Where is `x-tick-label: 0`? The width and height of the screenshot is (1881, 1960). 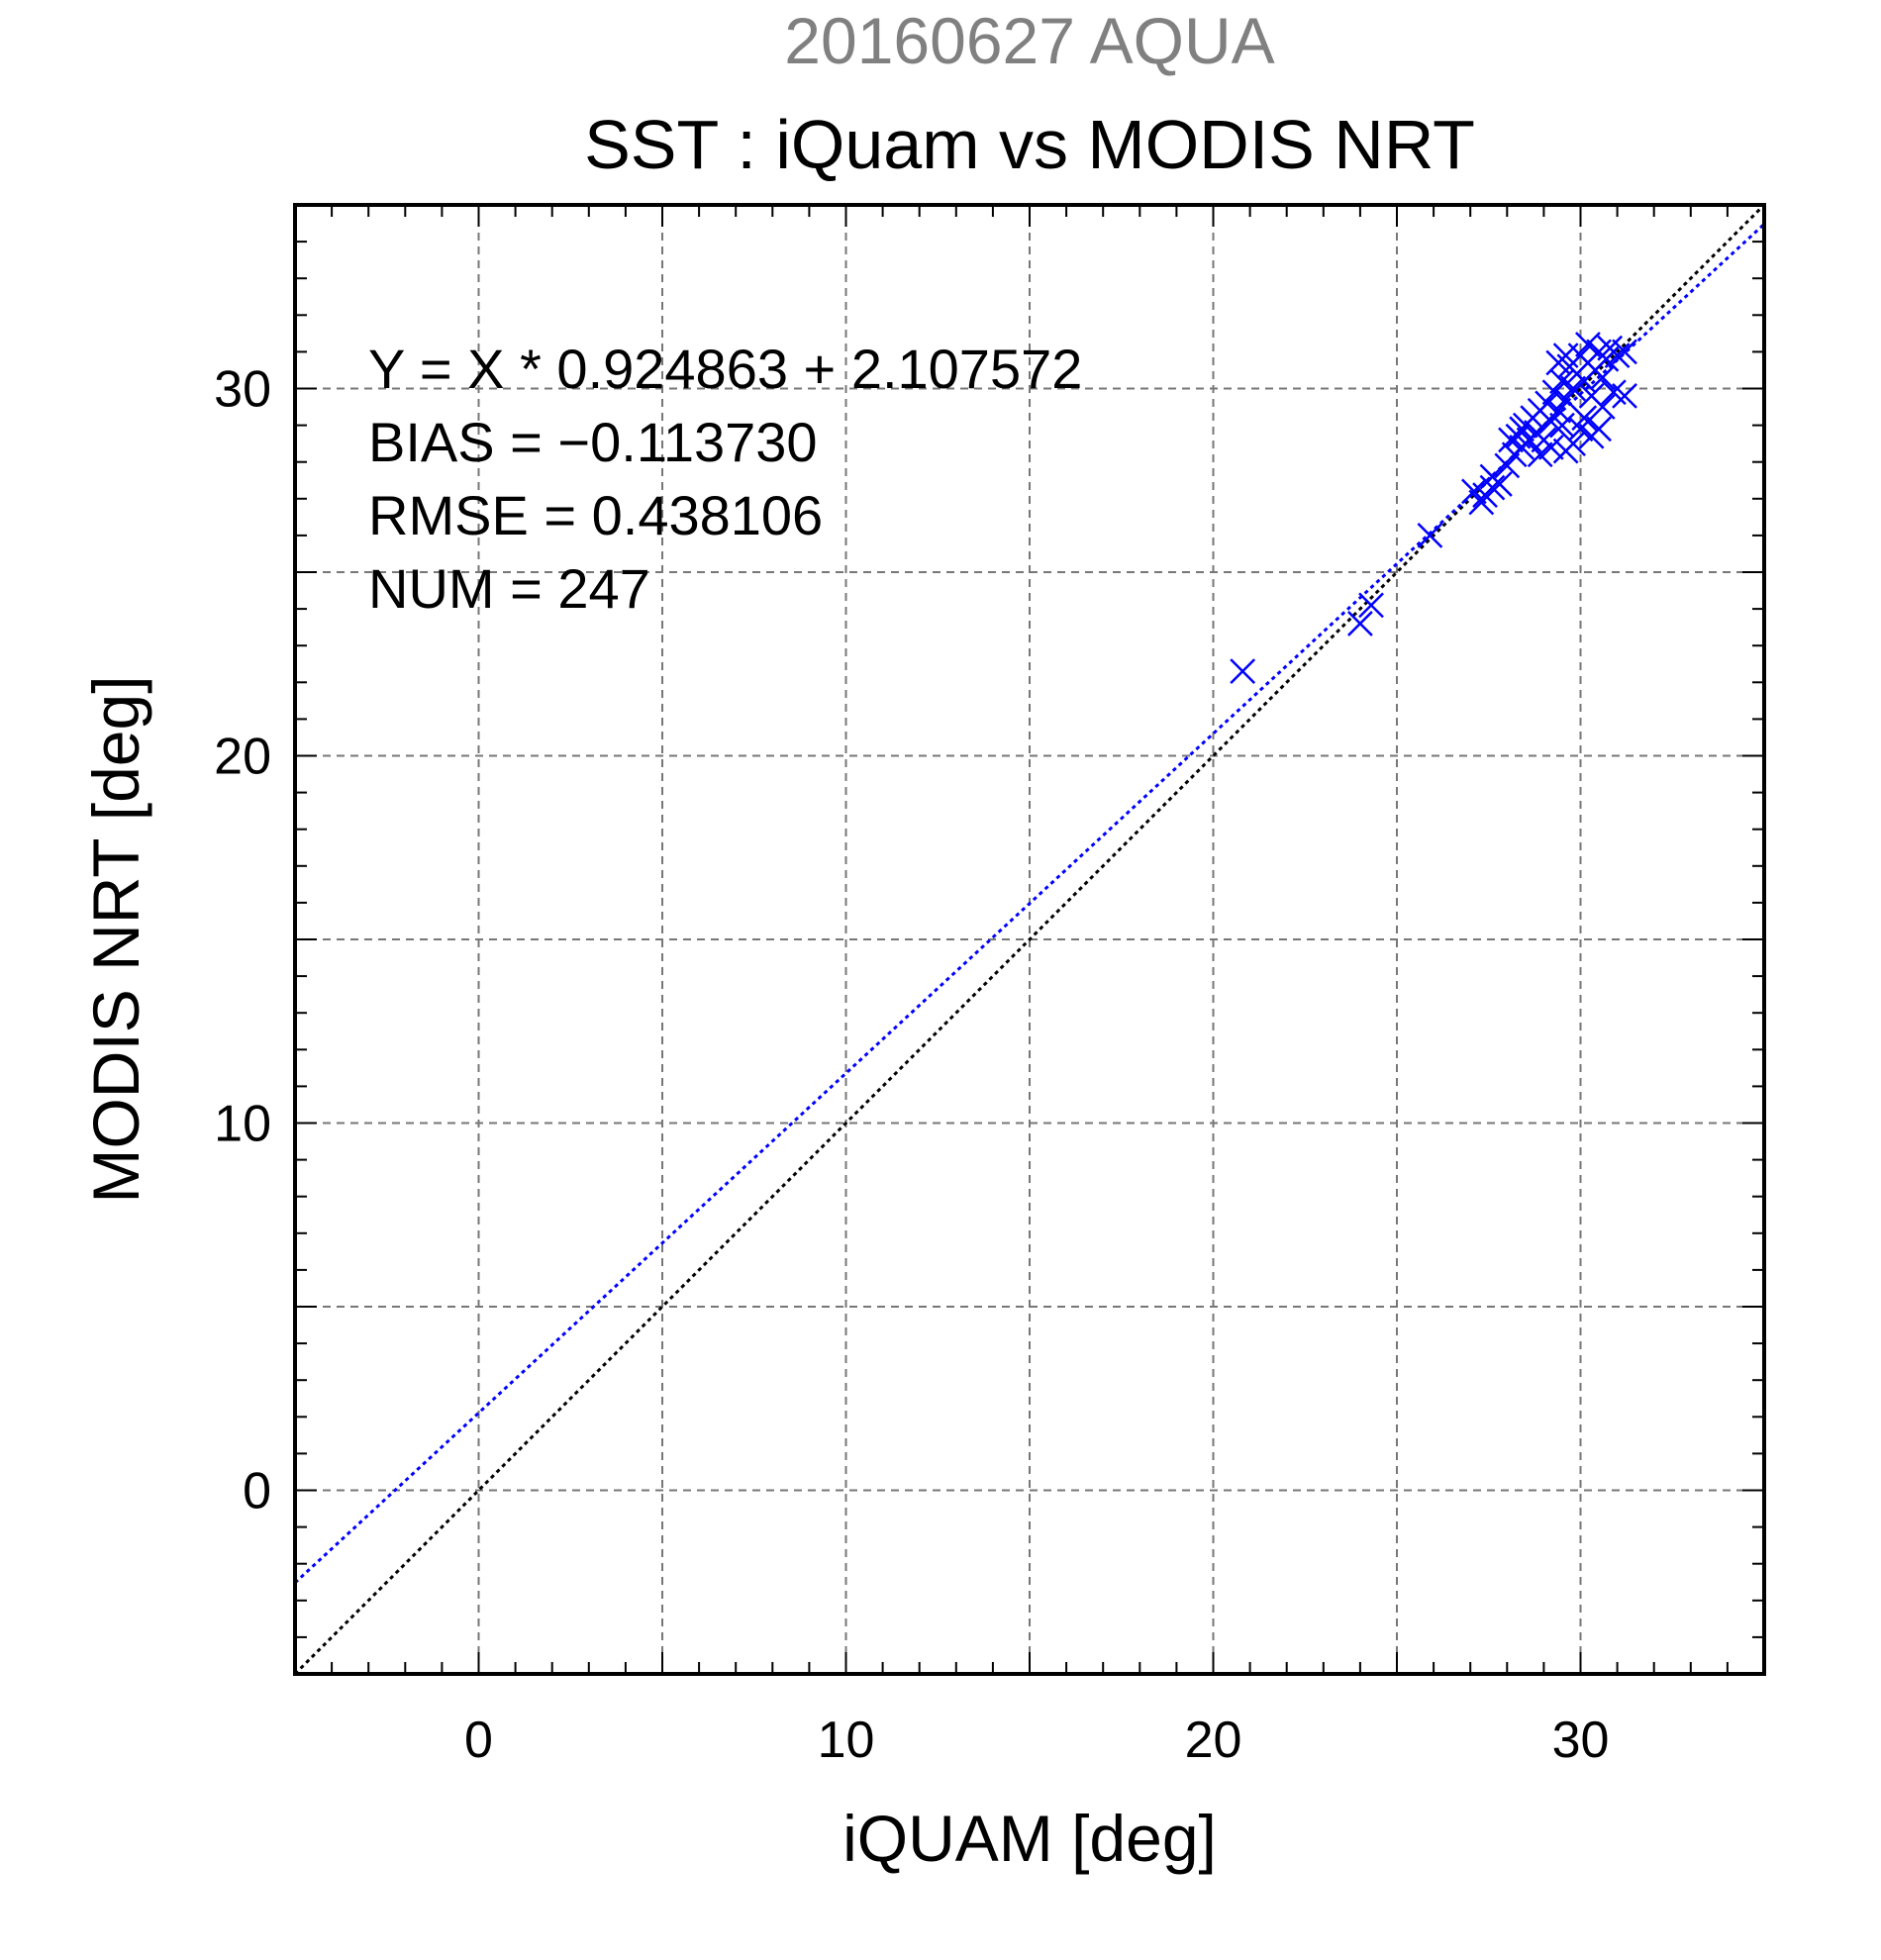
x-tick-label: 0 is located at coordinates (479, 1740).